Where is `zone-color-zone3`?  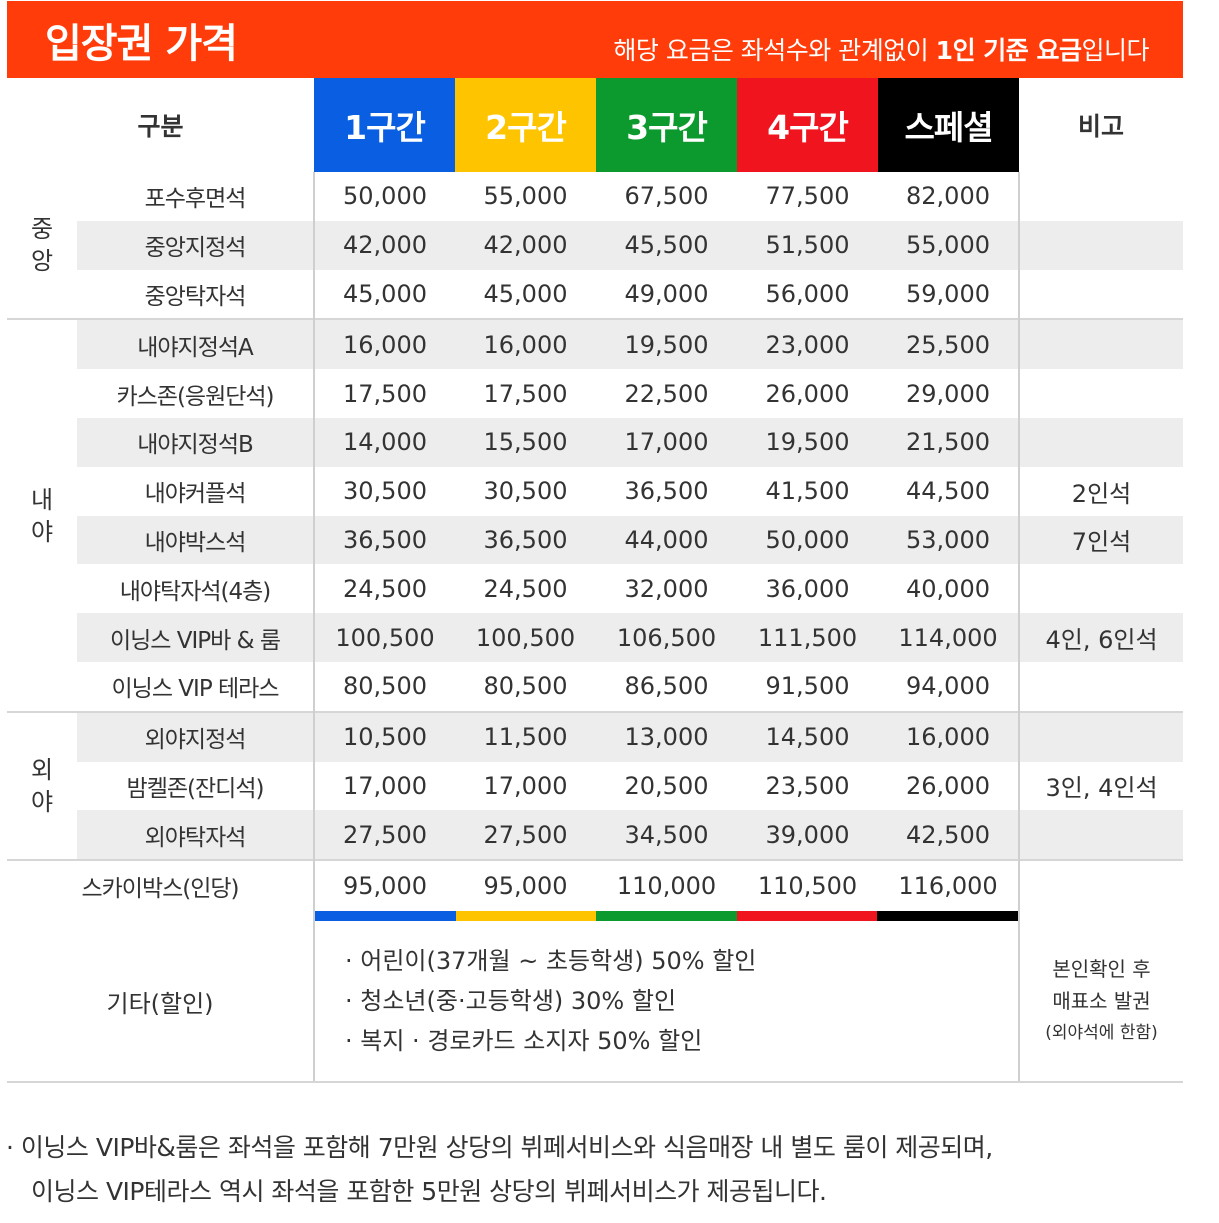 zone-color-zone3 is located at coordinates (666, 916).